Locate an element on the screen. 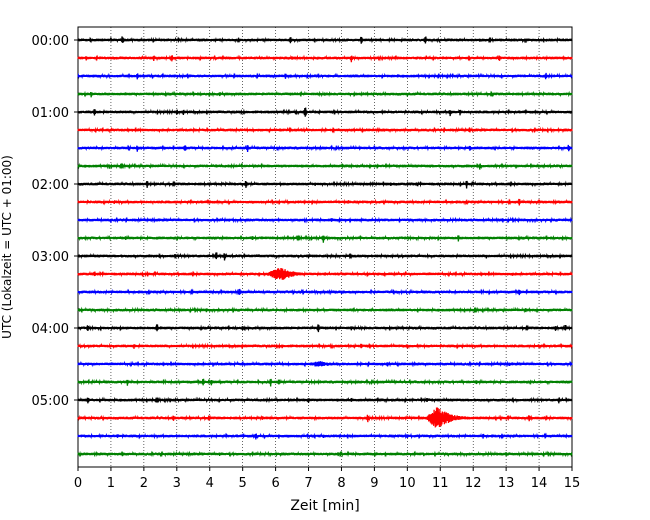 Image resolution: width=650 pixels, height=520 pixels. x-tick-label: 5 is located at coordinates (243, 483).